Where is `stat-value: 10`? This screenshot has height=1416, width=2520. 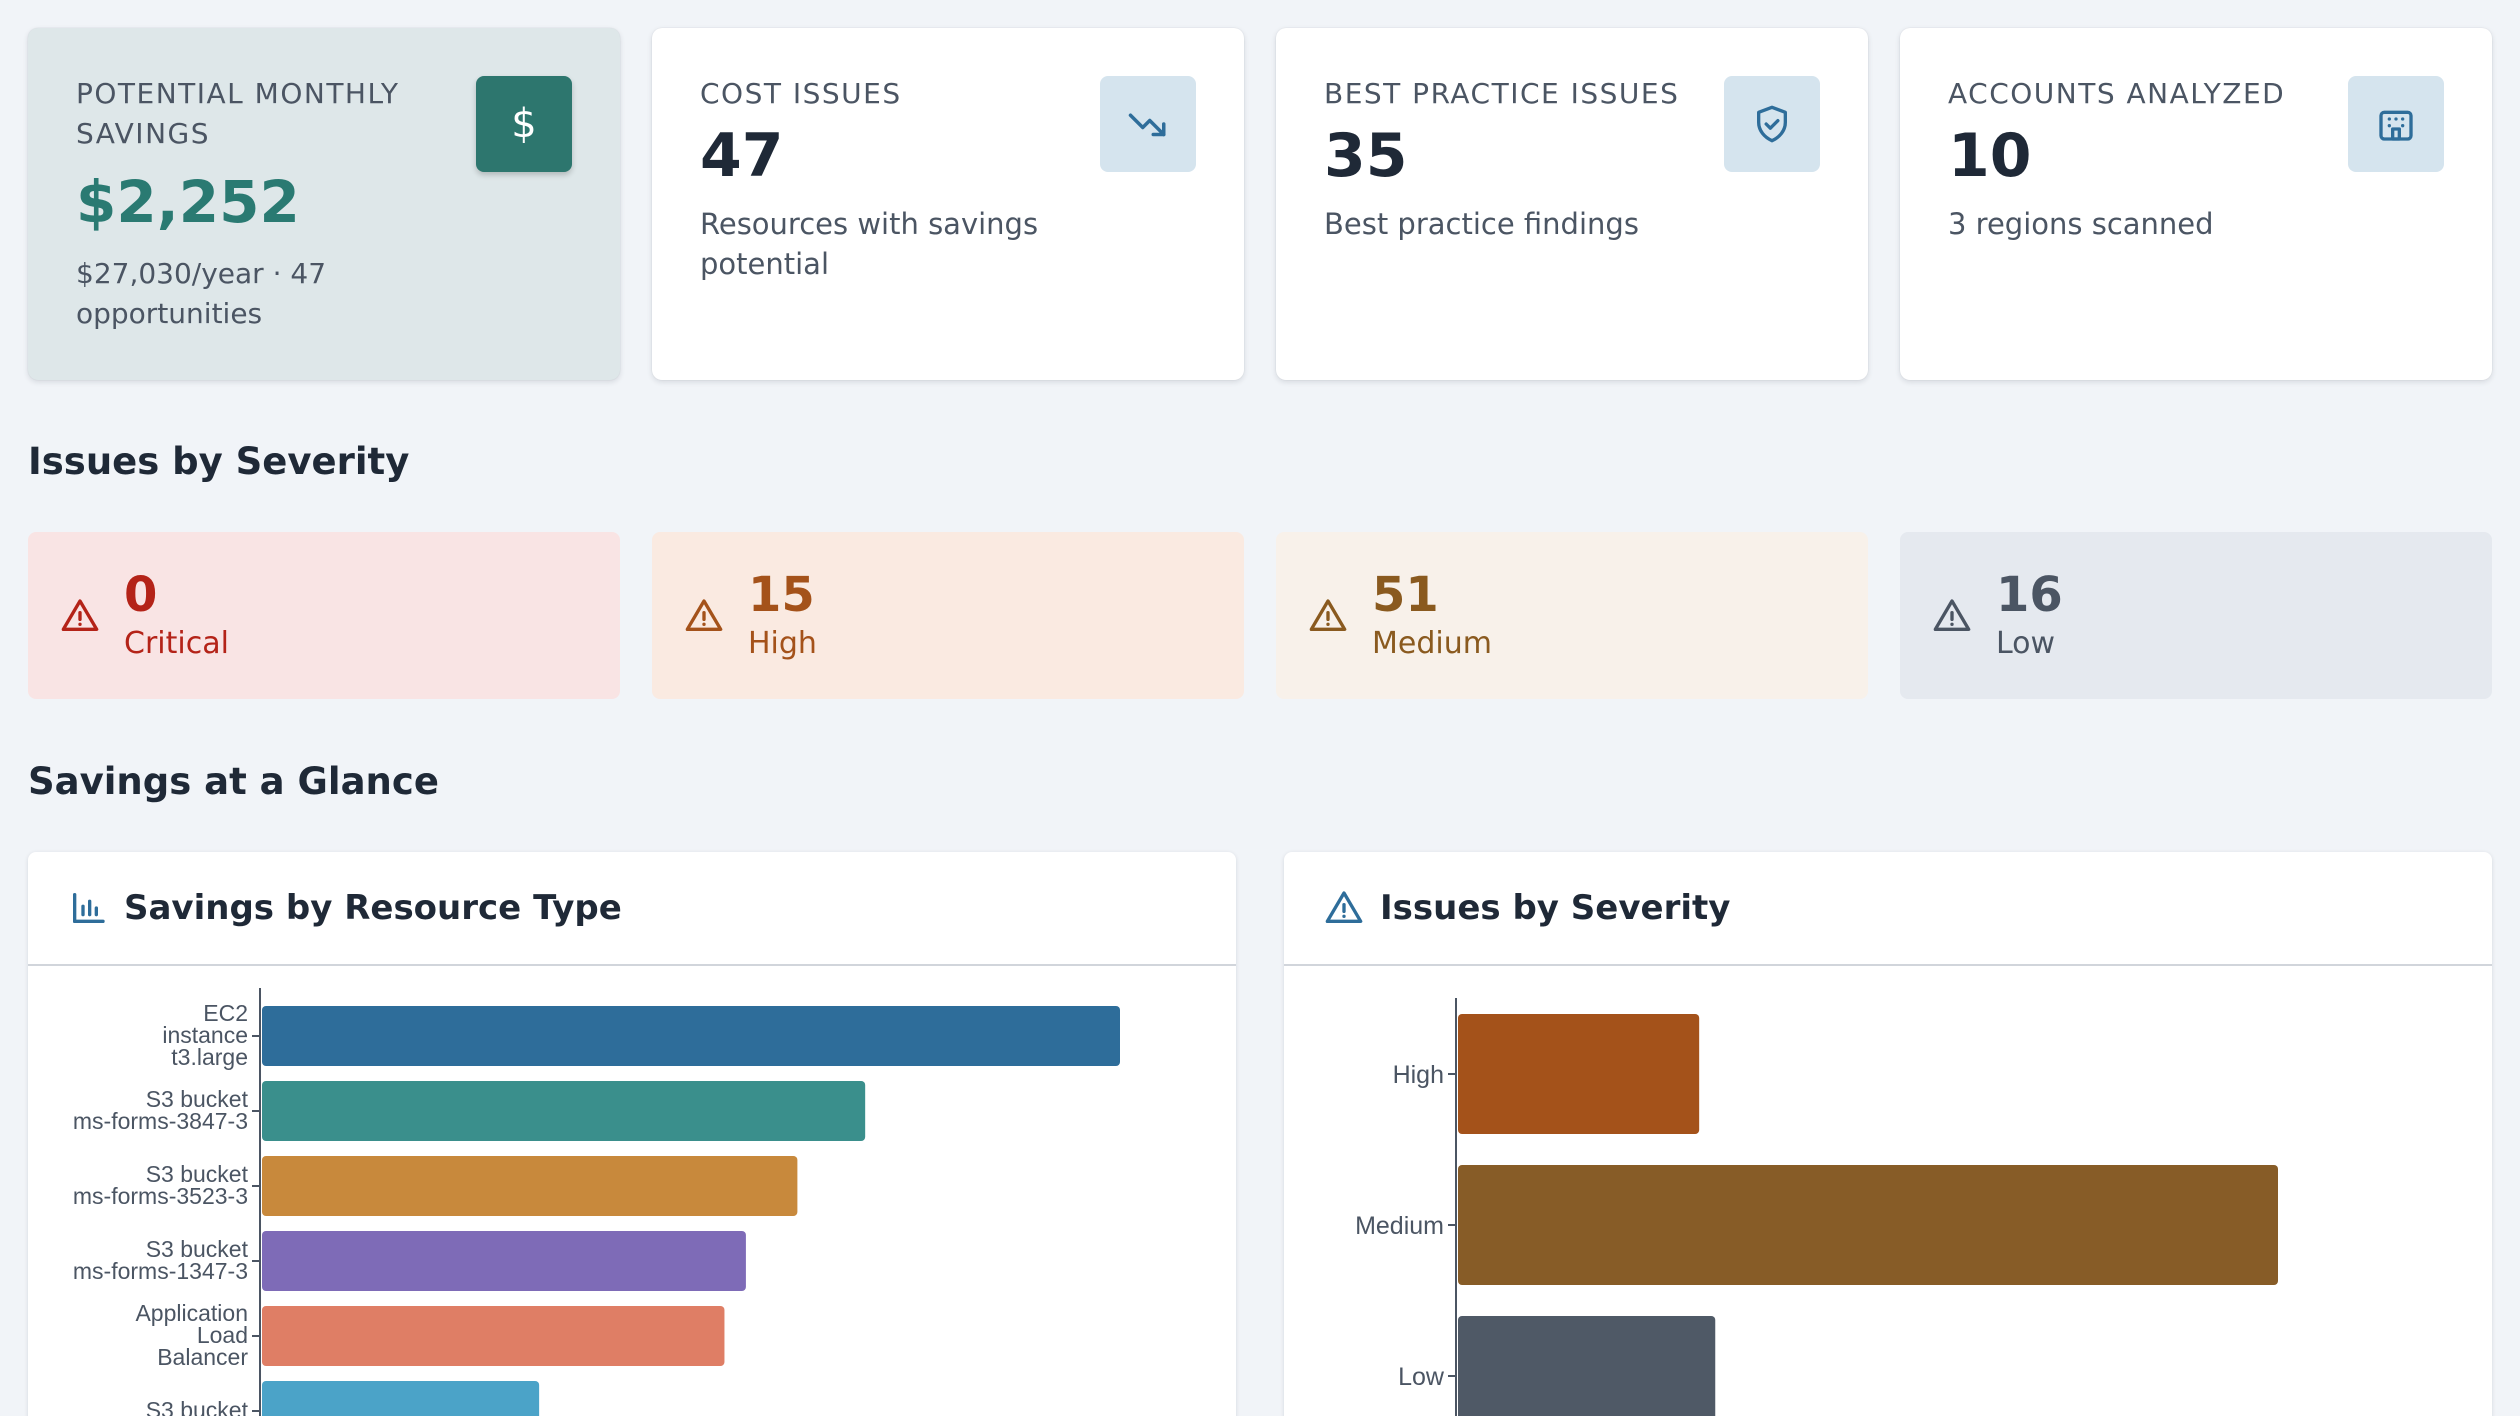
stat-value: 10 is located at coordinates (1990, 156).